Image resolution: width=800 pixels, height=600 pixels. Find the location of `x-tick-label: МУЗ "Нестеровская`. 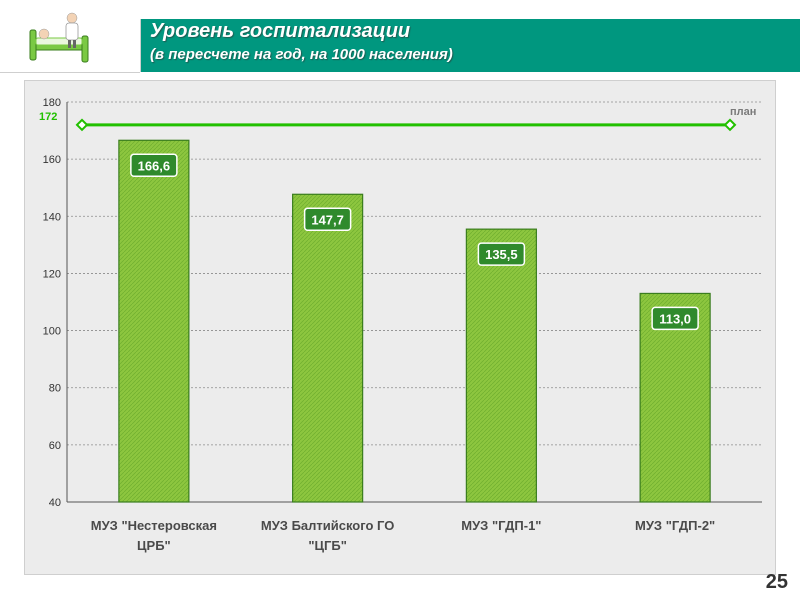

x-tick-label: МУЗ "Нестеровская is located at coordinates (154, 525).